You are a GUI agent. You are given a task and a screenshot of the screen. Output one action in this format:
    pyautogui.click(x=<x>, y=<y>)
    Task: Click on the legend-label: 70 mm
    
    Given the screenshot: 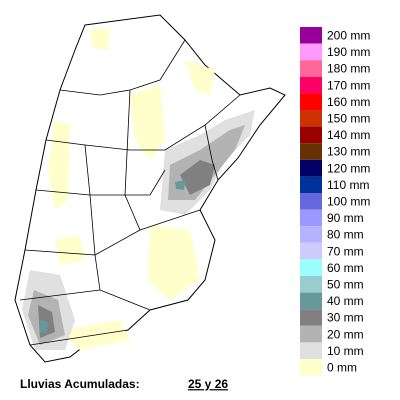 What is the action you would take?
    pyautogui.click(x=345, y=251)
    